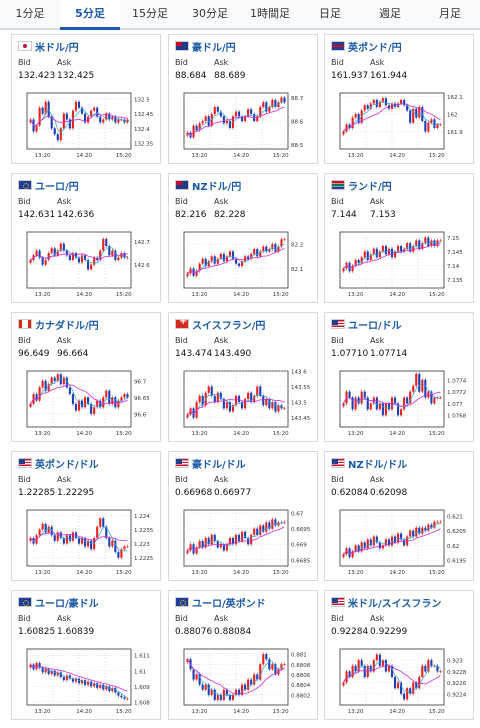 The width and height of the screenshot is (480, 728). Describe the element at coordinates (390, 13) in the screenshot. I see `tab-6: 週足` at that location.